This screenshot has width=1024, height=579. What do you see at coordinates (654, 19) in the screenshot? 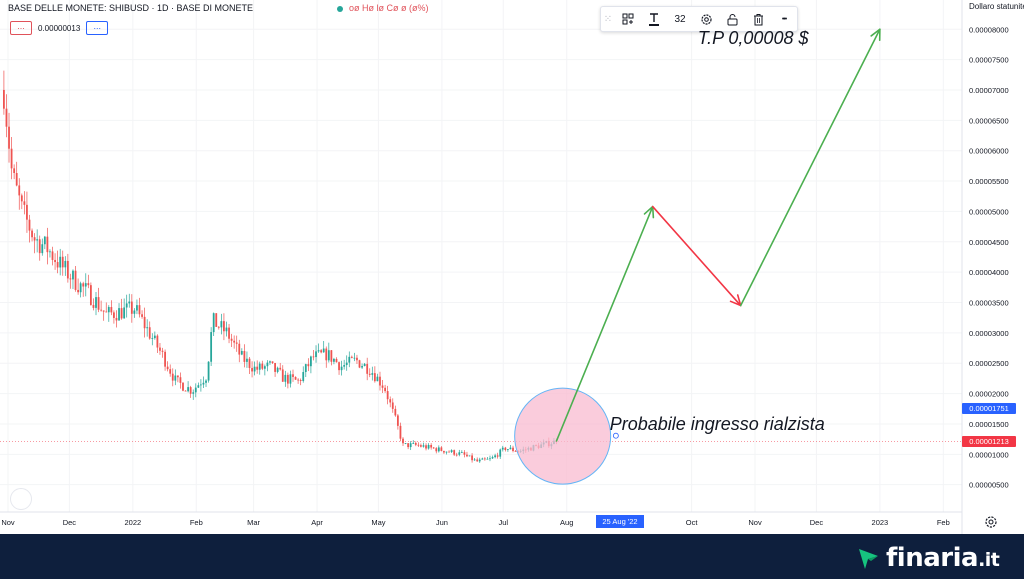
I see `text-color-icon` at bounding box center [654, 19].